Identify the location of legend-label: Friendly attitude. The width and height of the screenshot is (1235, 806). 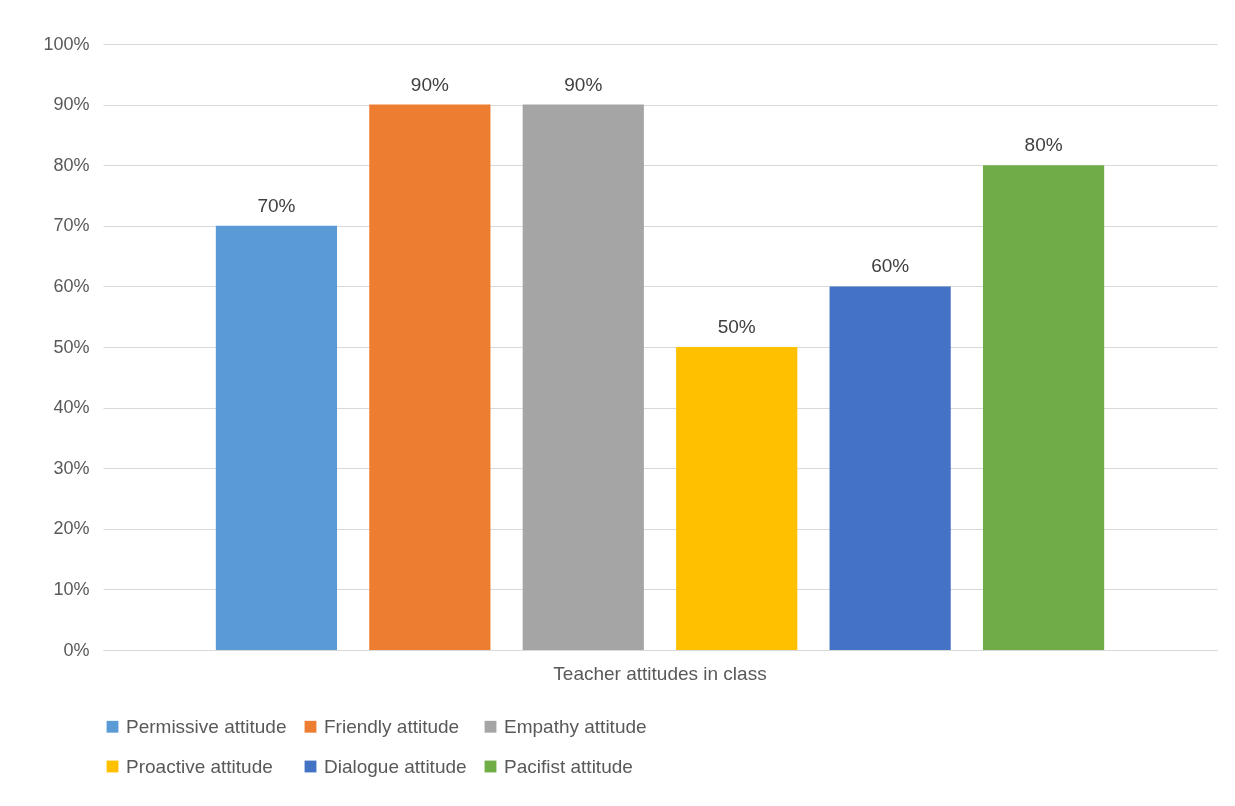
(392, 726).